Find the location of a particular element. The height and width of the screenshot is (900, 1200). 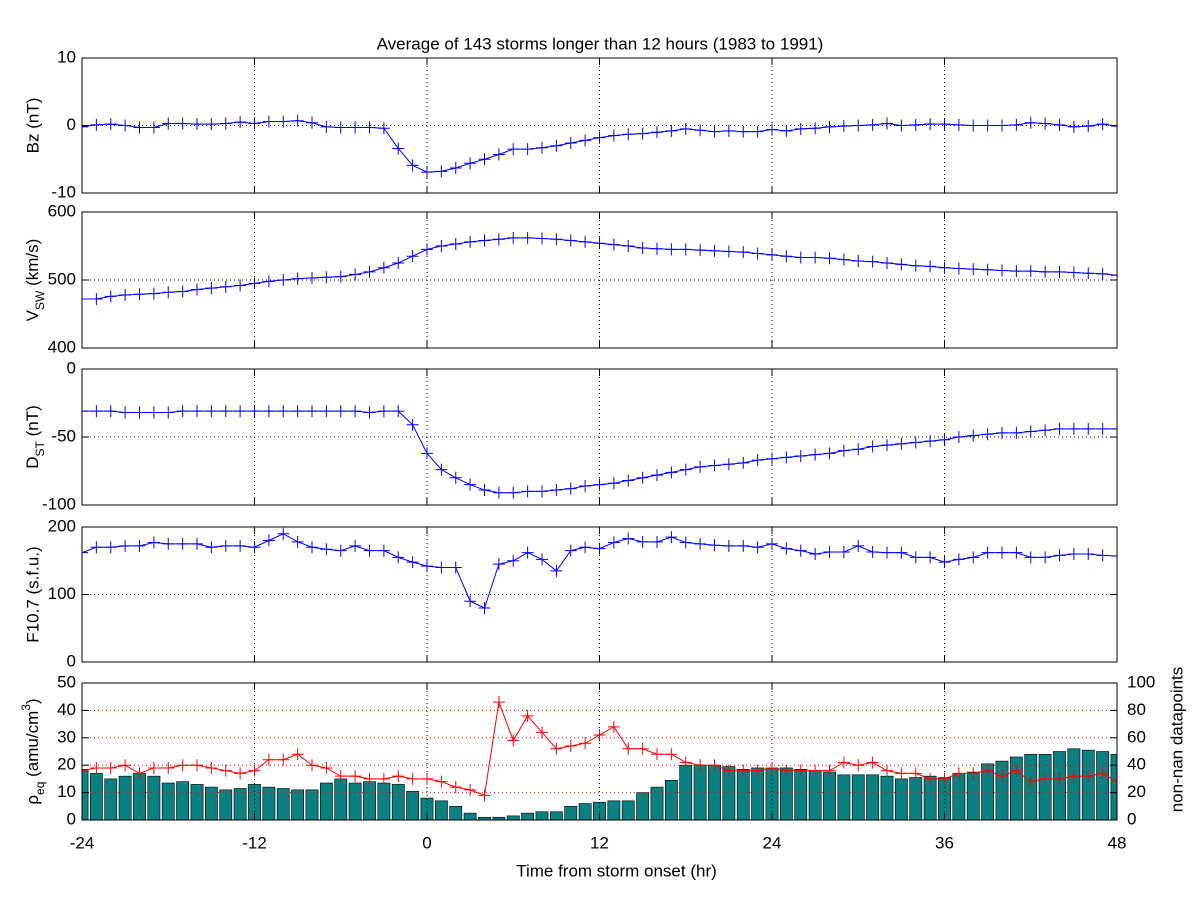

y-tick-label: 600 is located at coordinates (62, 210).